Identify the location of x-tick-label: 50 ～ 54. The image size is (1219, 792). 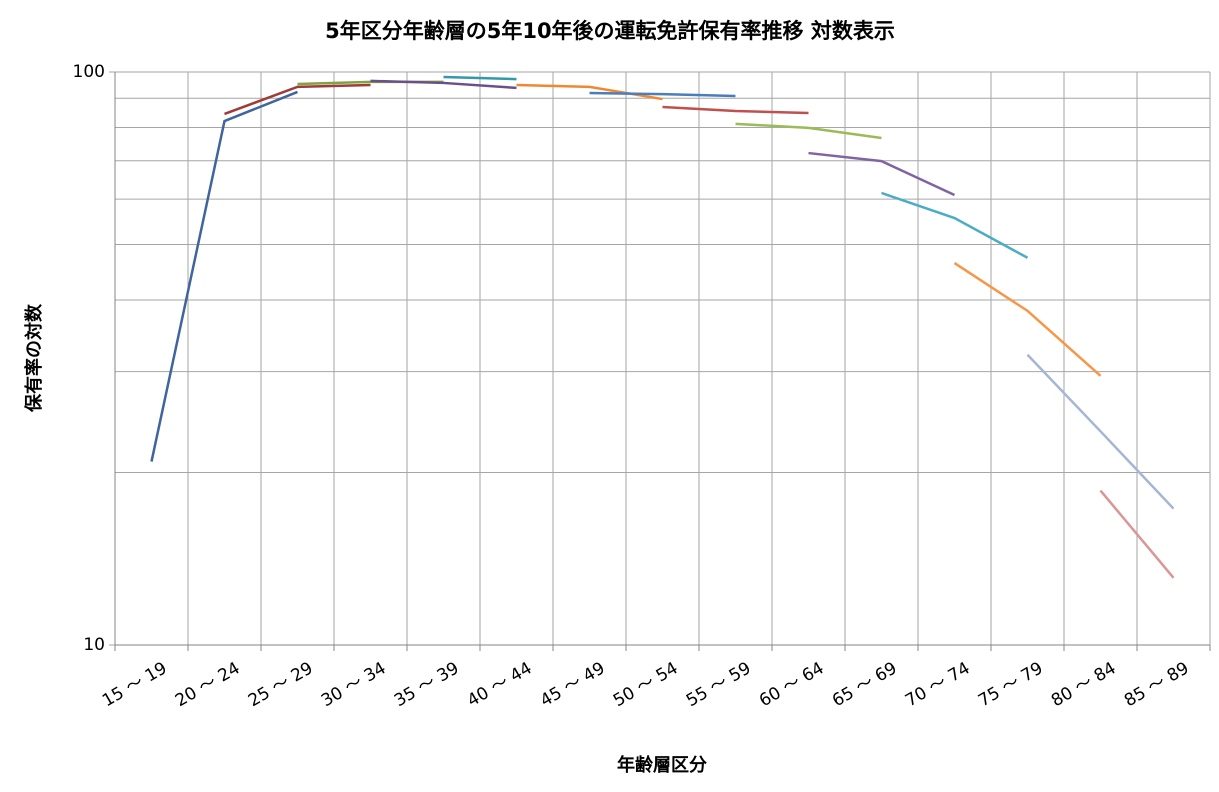
(646, 684).